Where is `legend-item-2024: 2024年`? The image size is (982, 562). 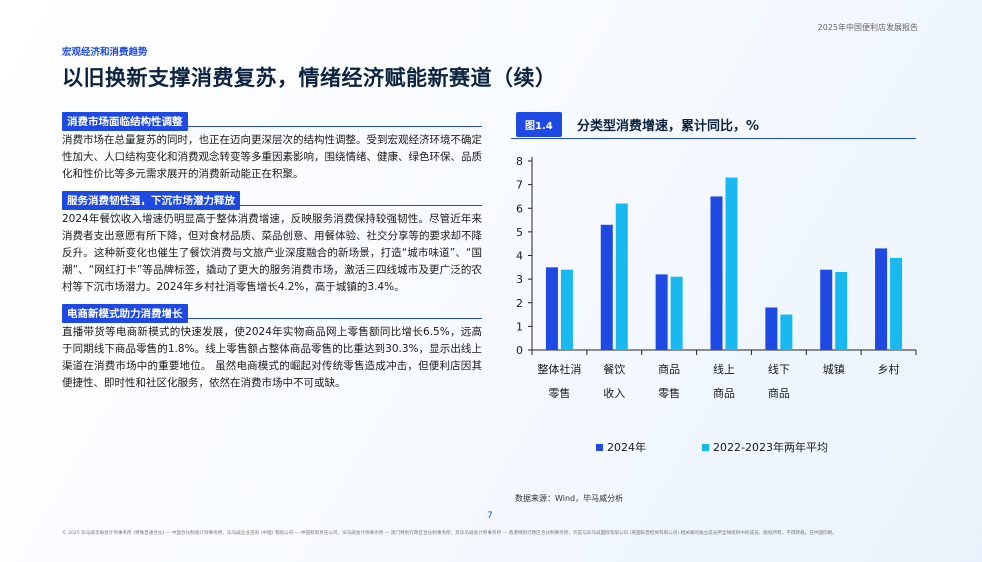
legend-item-2024: 2024年 is located at coordinates (621, 447).